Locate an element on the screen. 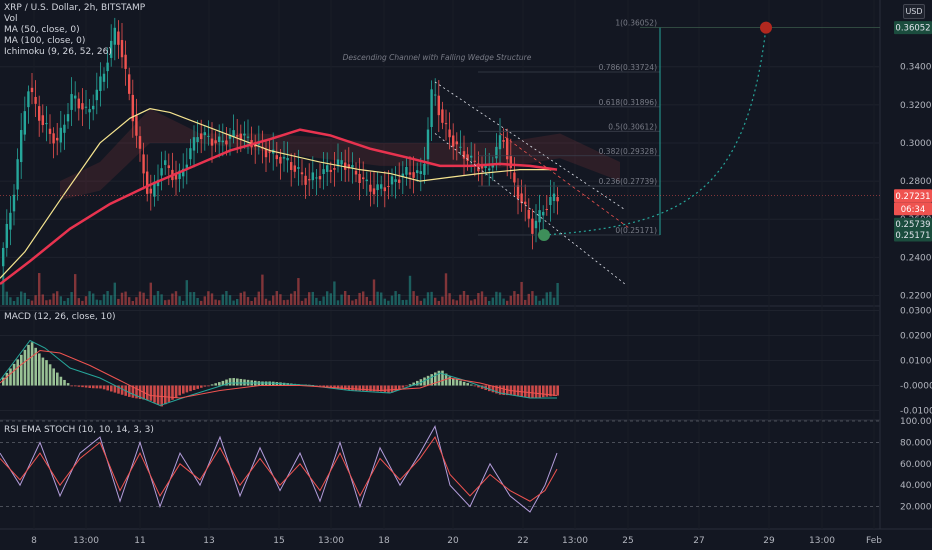 The height and width of the screenshot is (550, 932). channel-lower is located at coordinates (530, 209).